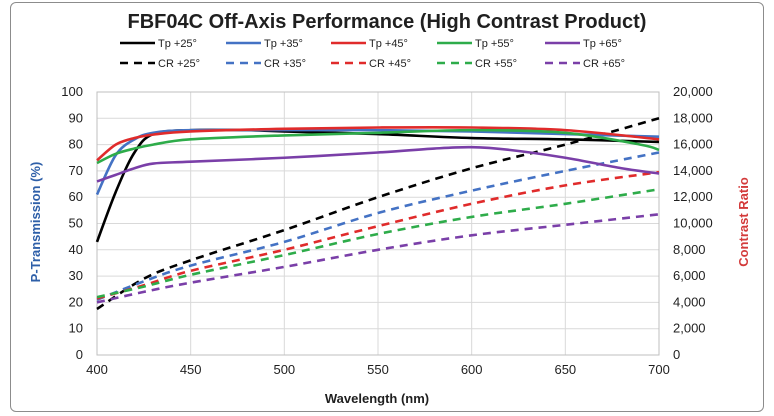 Image resolution: width=774 pixels, height=416 pixels. Describe the element at coordinates (76, 275) in the screenshot. I see `y-left-tick-label: 30` at that location.